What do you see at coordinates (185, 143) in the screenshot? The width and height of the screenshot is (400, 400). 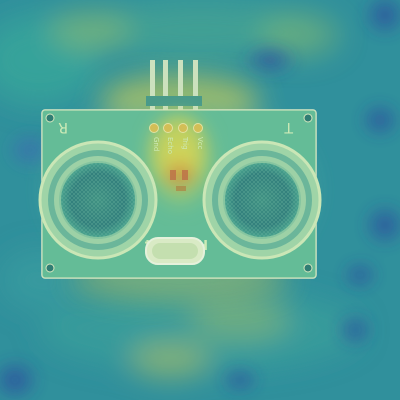 I see `pin-label-trig: Trig` at bounding box center [185, 143].